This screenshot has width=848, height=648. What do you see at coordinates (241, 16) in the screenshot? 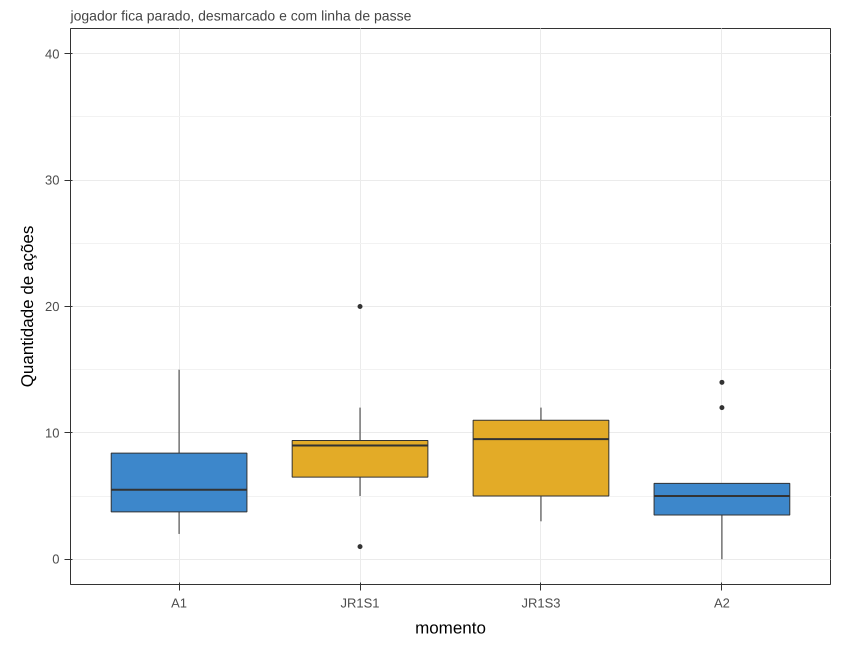
I see `chart-title: jogador fica parado, desmarcado e com linha de passe` at bounding box center [241, 16].